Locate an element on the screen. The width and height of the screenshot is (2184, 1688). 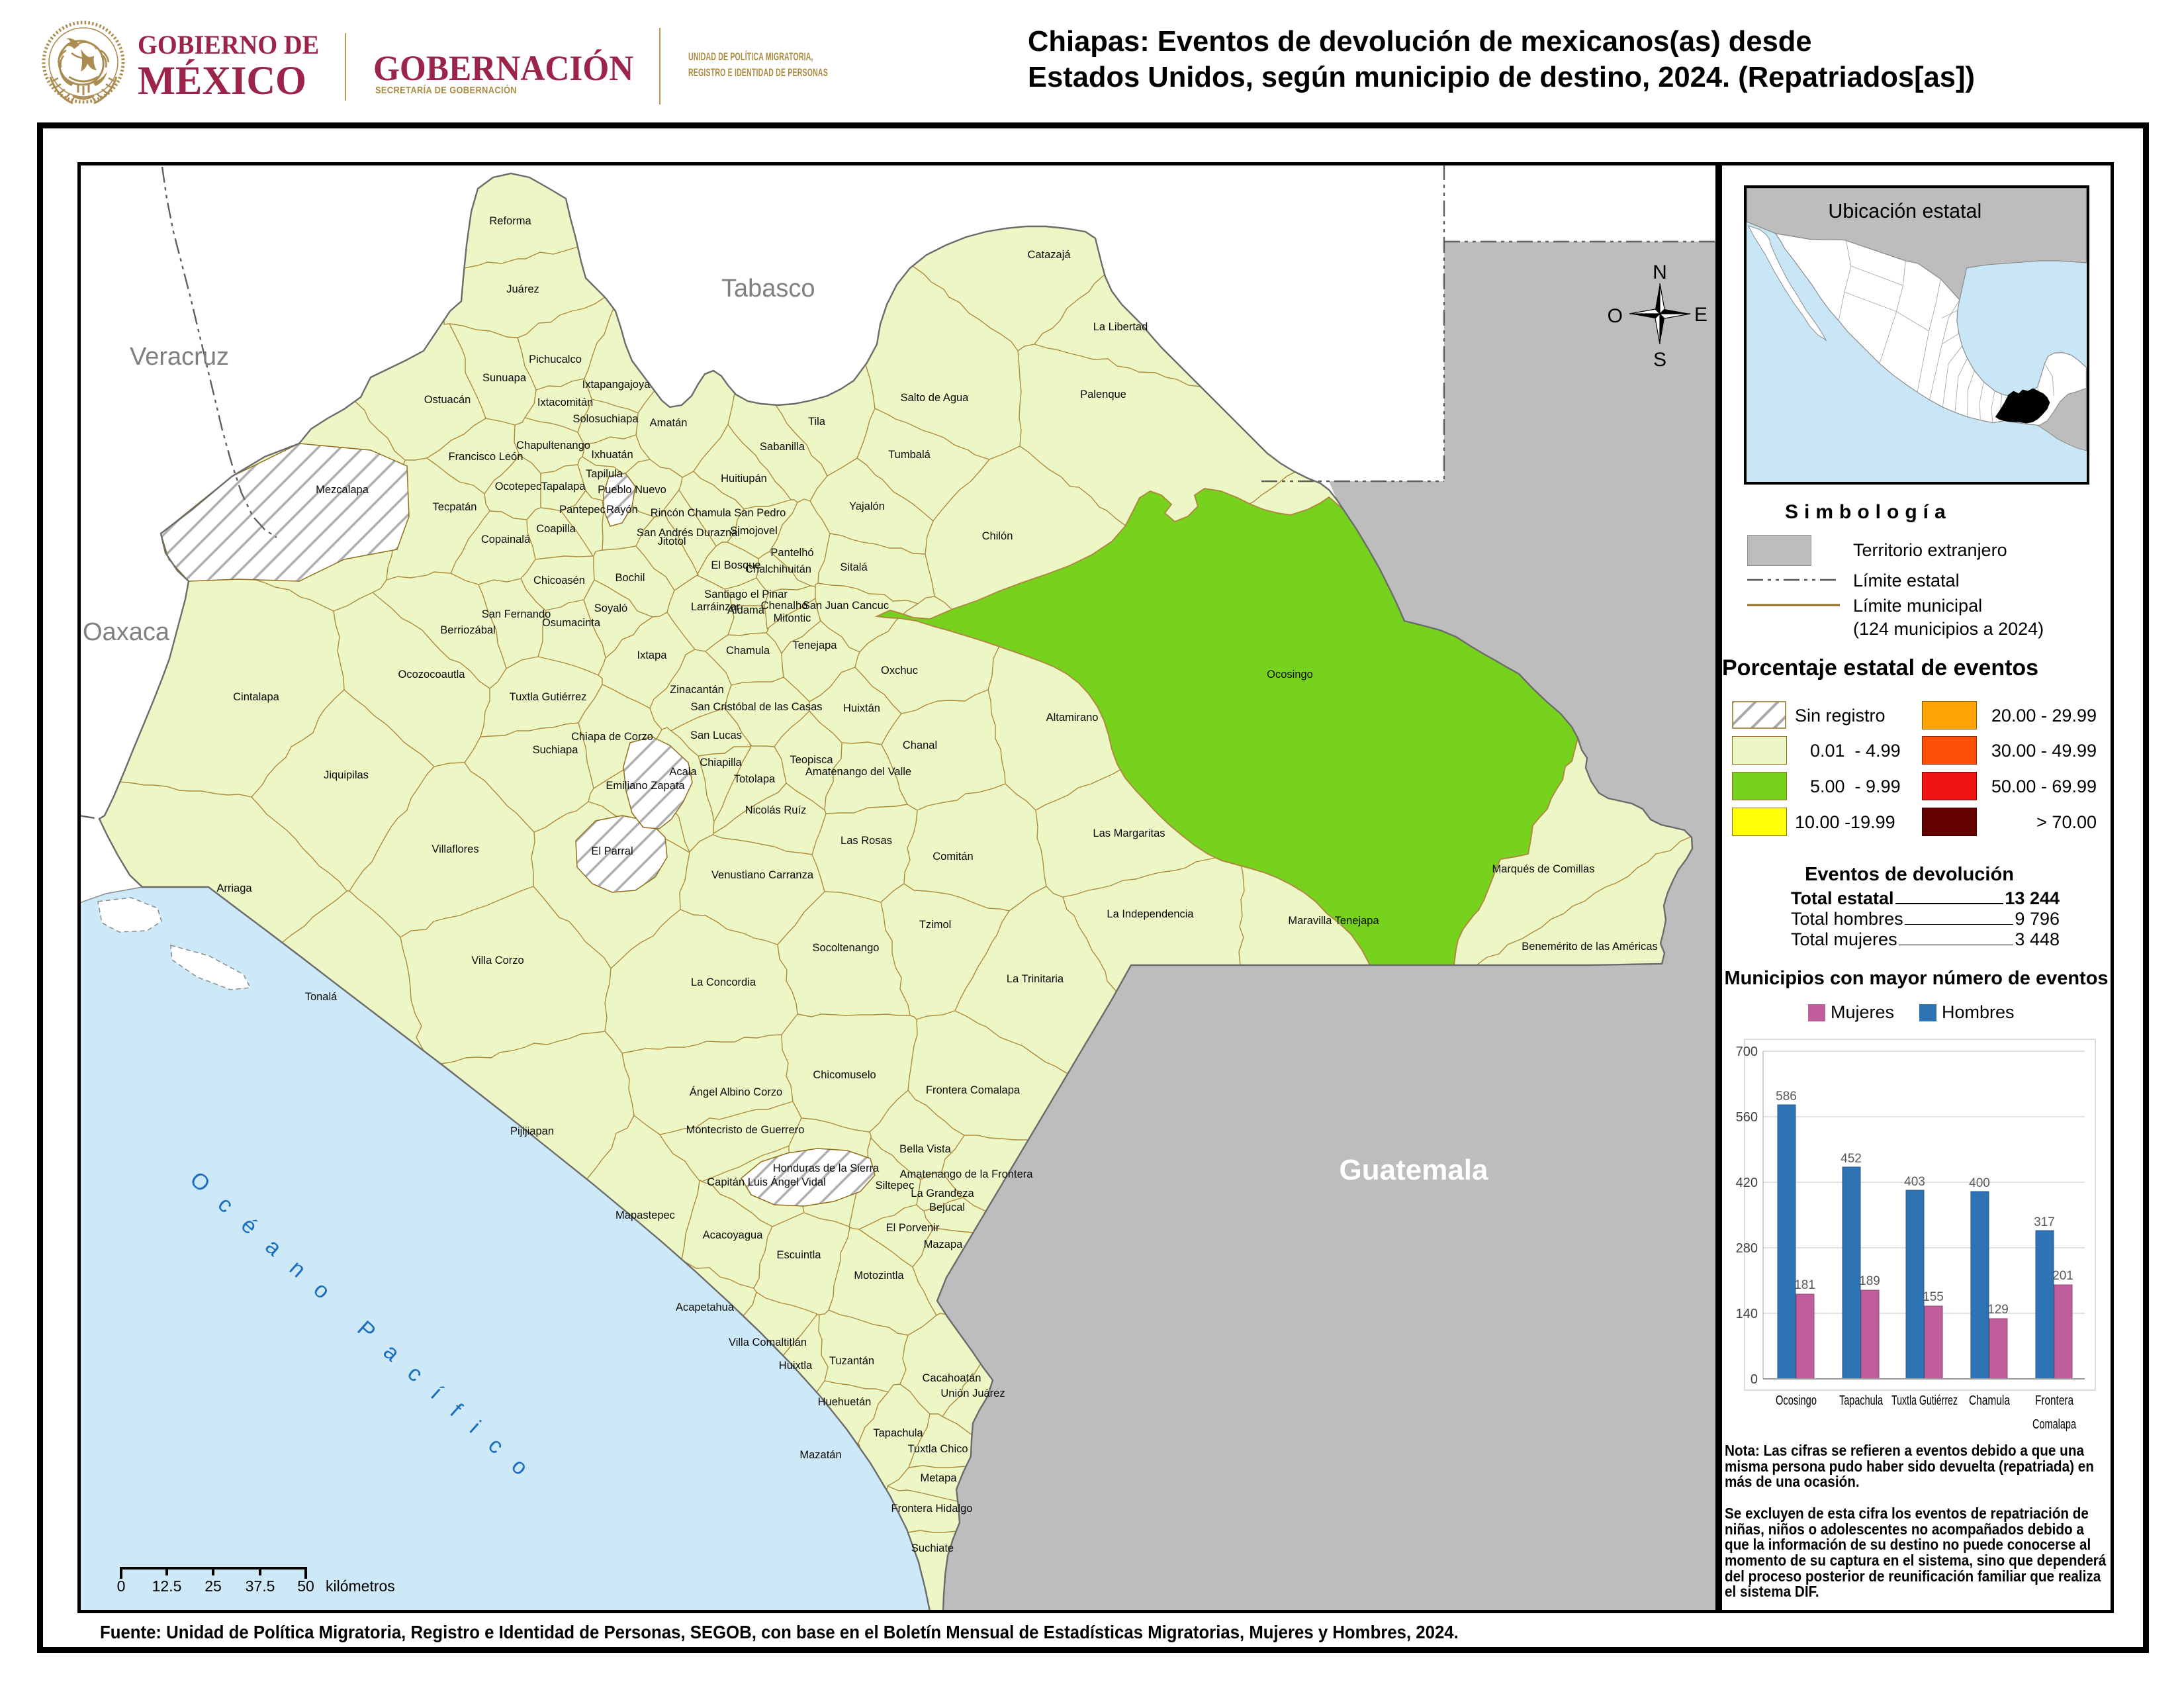
svg-text: Chiapilla is located at coordinates (721, 763).